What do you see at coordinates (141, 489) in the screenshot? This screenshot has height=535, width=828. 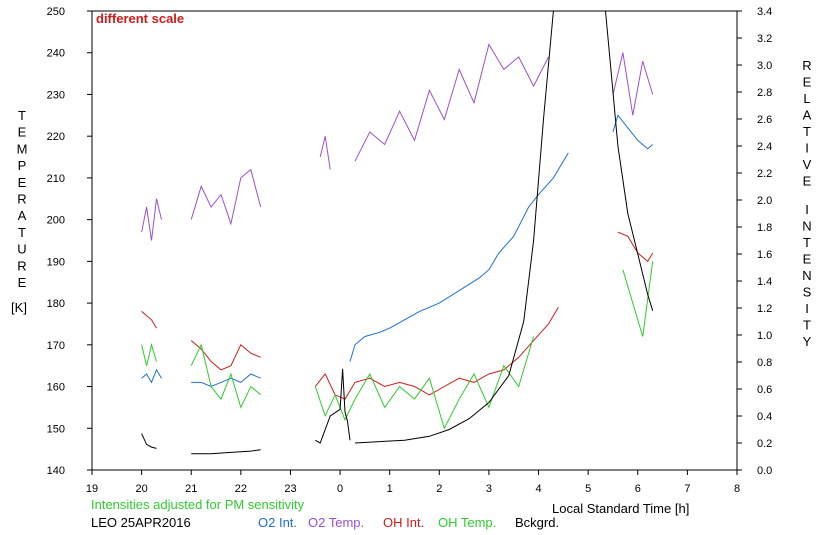 I see `x-tick-label: 20` at bounding box center [141, 489].